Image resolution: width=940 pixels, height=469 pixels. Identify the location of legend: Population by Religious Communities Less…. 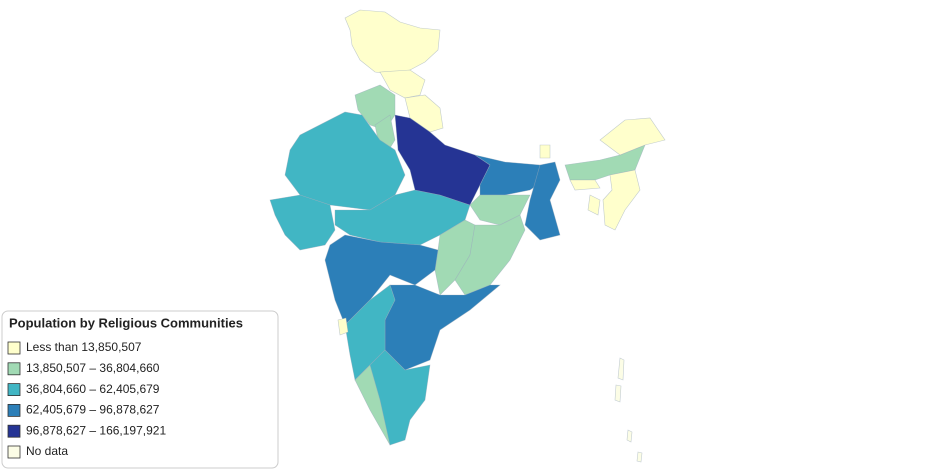
(140, 389).